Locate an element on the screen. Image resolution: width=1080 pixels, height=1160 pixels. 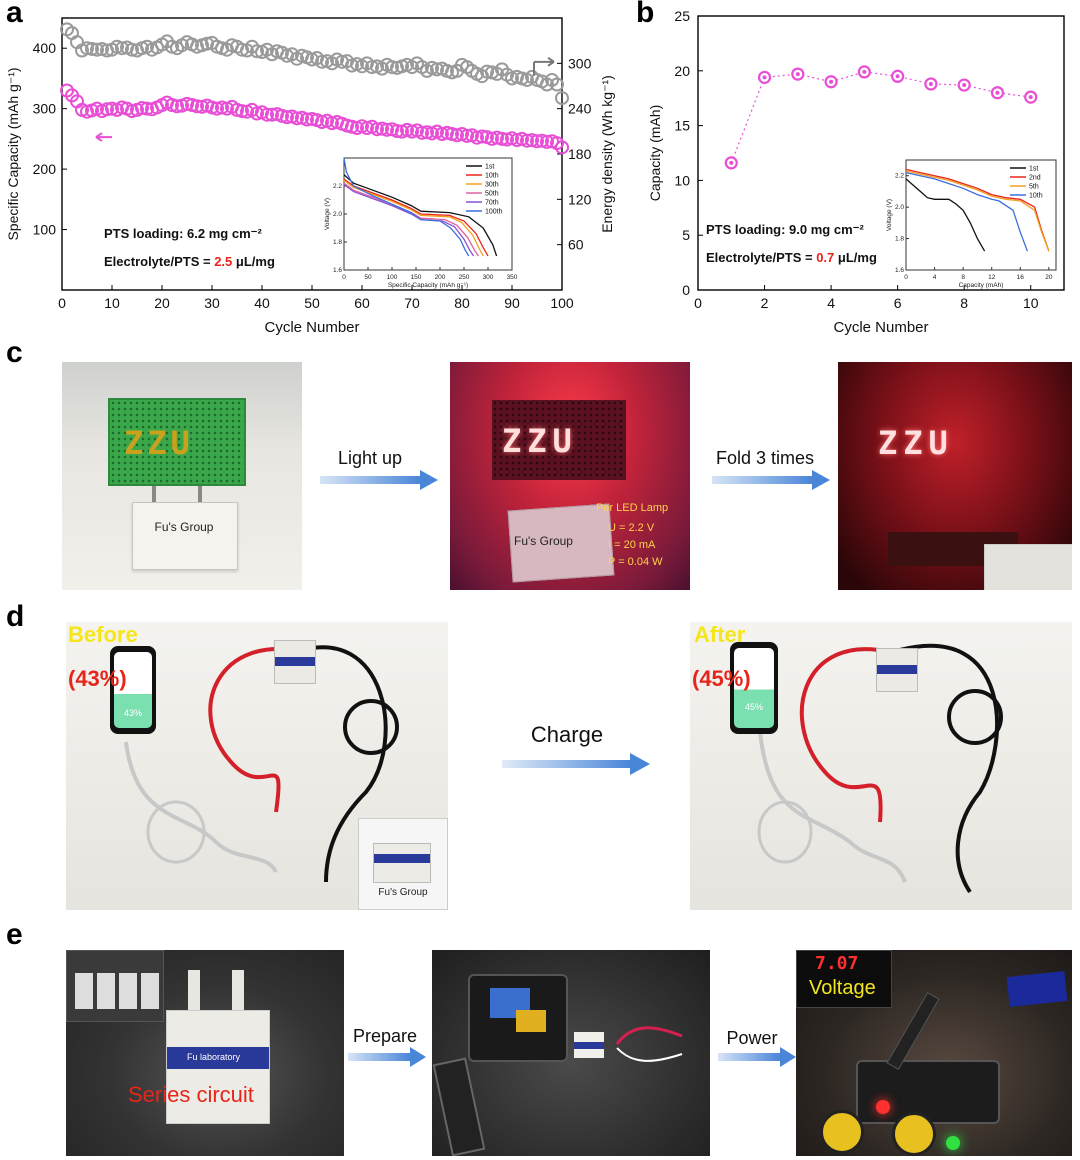
inset-ytick-label: 2.0 is located at coordinates (899, 207).